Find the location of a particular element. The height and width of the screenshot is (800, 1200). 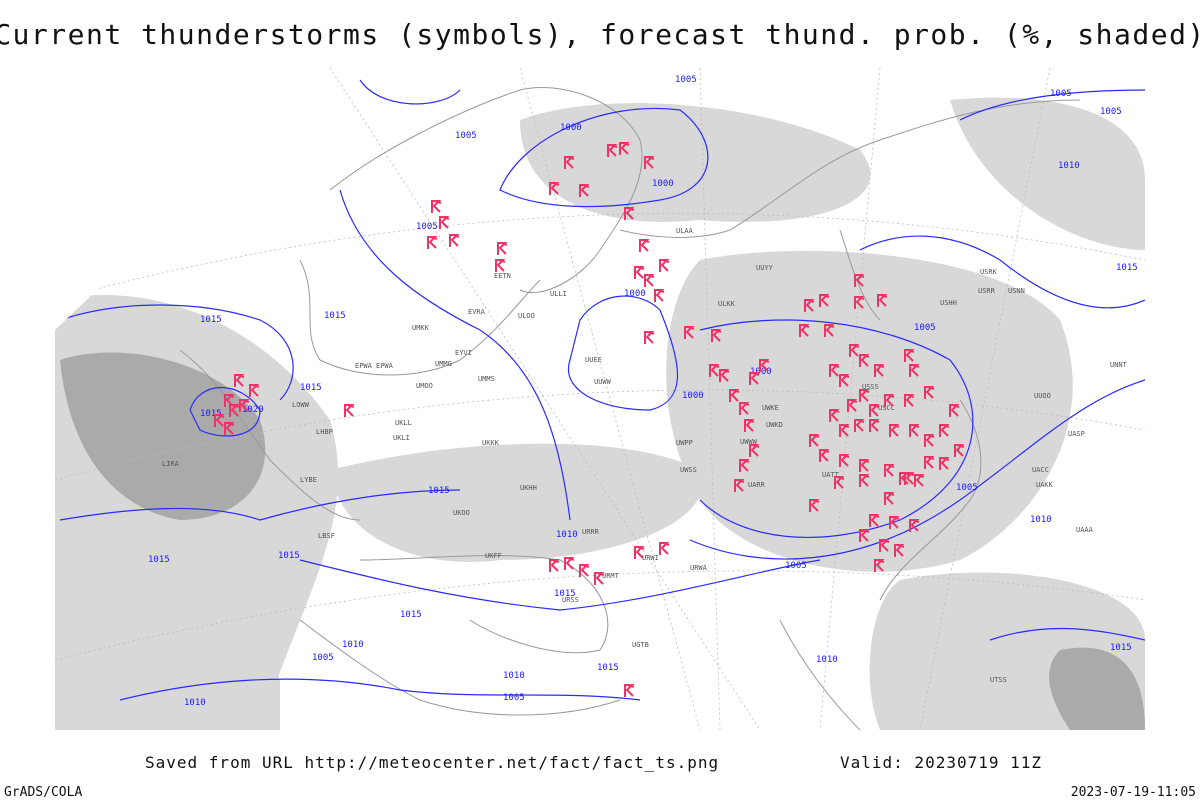

station-label: EYVI is located at coordinates (463, 353).